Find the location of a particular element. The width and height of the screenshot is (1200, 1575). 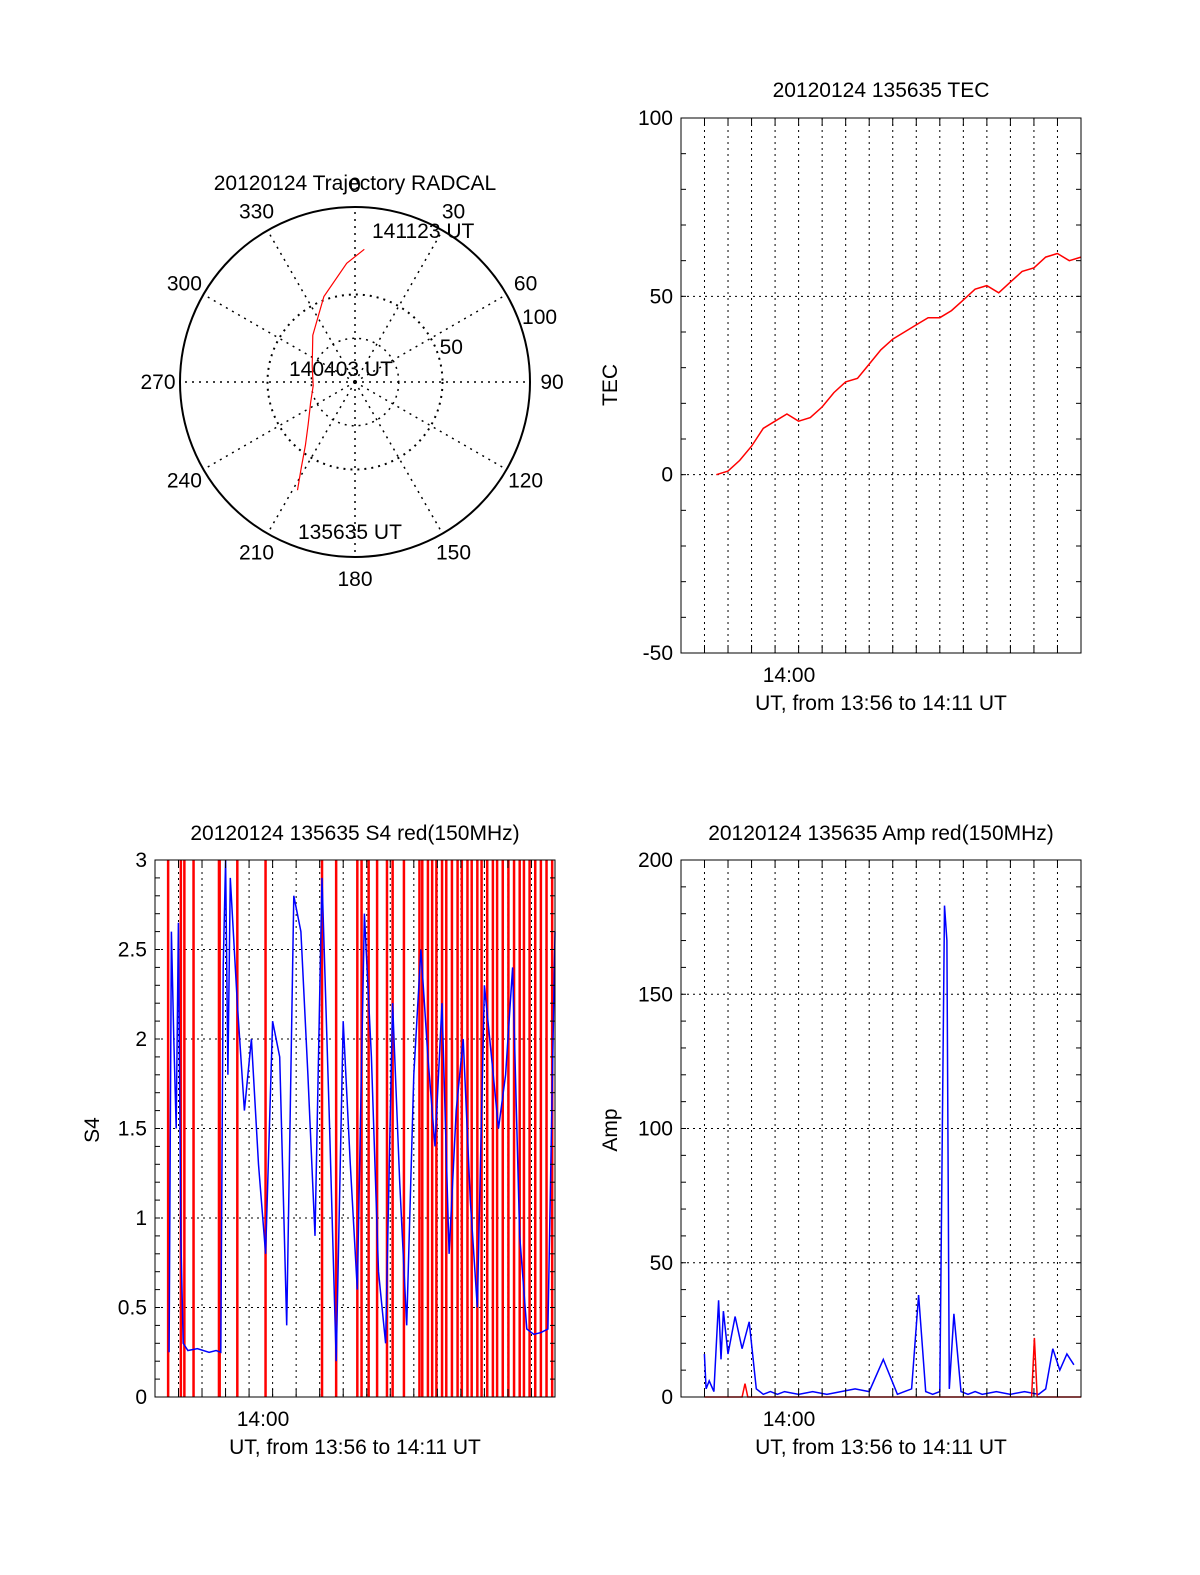

polar-grid is located at coordinates (355, 382).